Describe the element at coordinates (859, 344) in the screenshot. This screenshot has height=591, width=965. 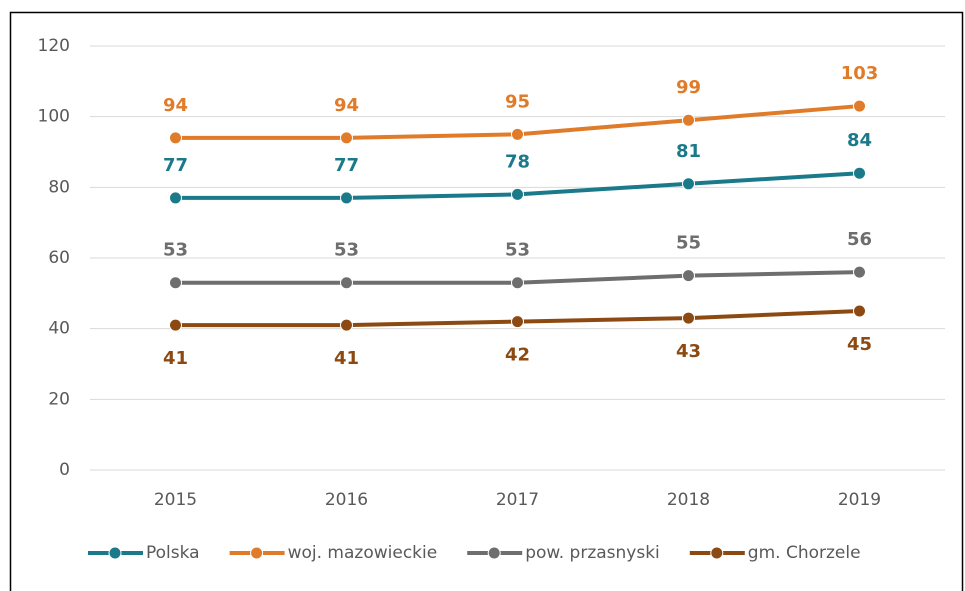
I see `data-label: 45` at that location.